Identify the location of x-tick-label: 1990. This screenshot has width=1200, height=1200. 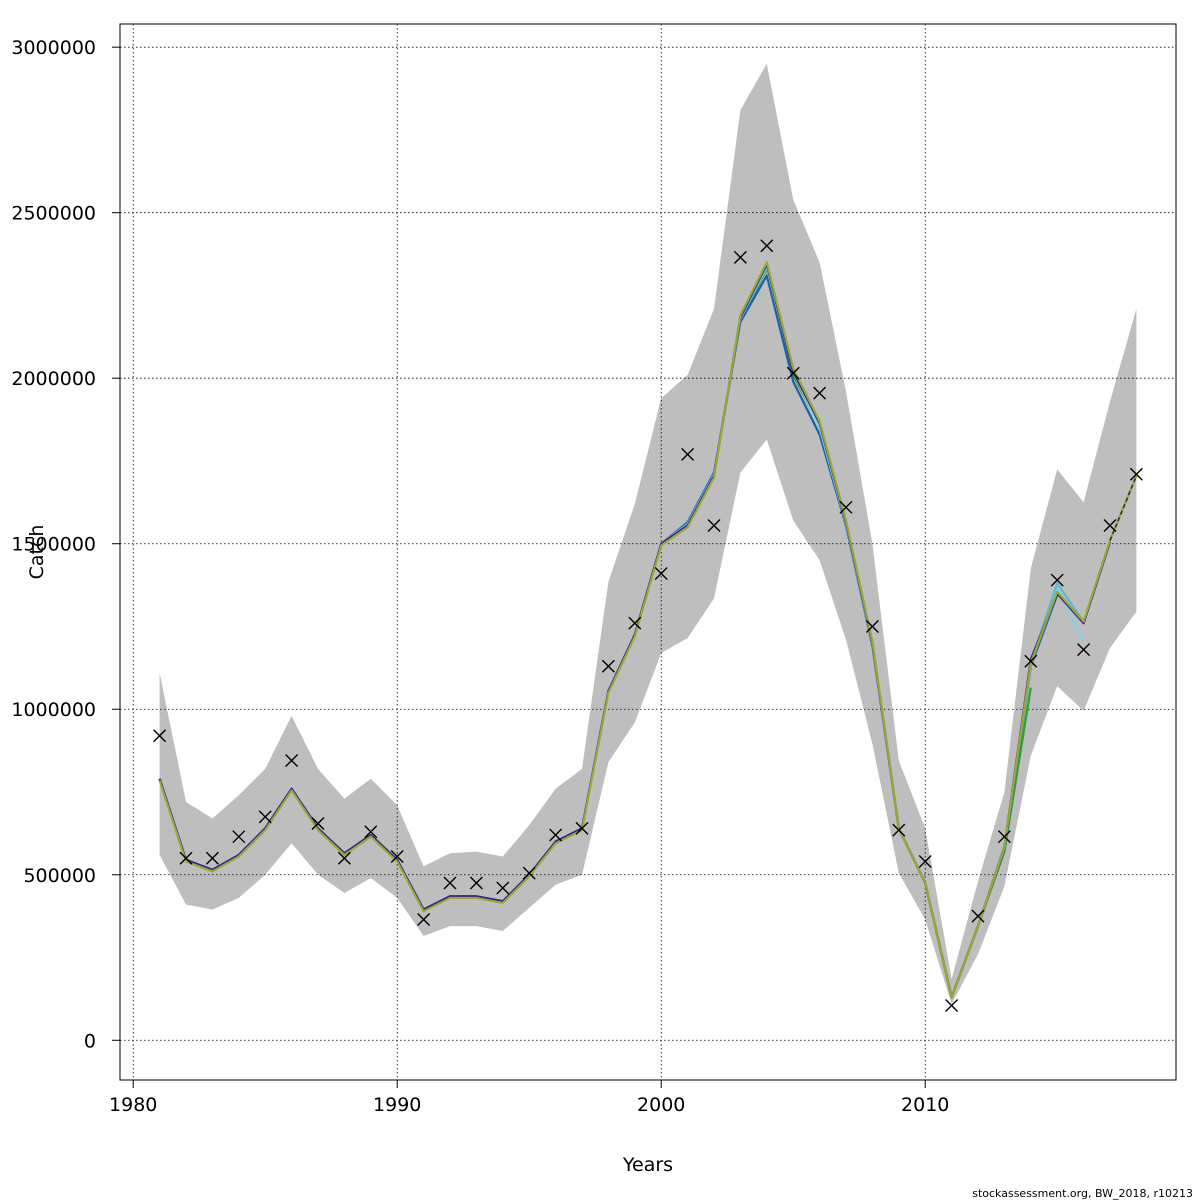
(397, 1105).